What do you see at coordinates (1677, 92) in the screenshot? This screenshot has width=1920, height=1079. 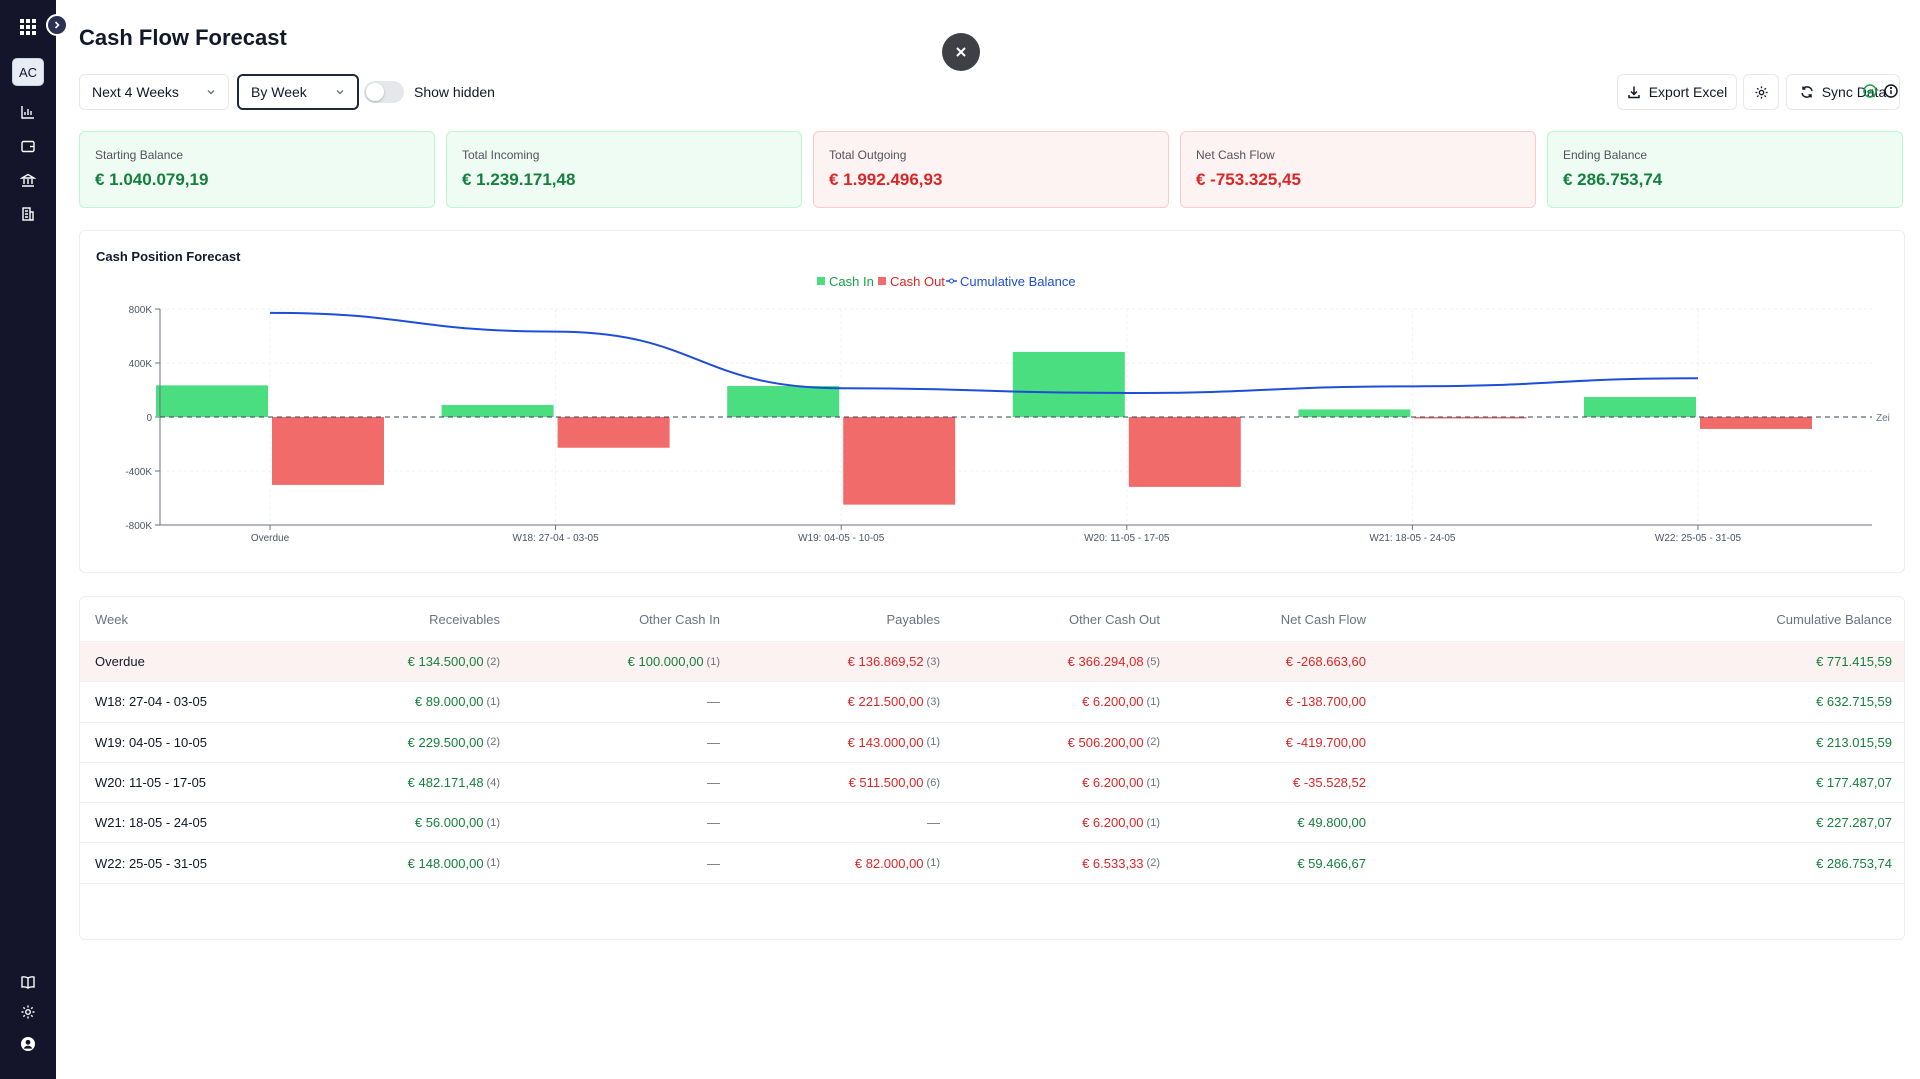 I see `export-excel-button: Export Excel` at bounding box center [1677, 92].